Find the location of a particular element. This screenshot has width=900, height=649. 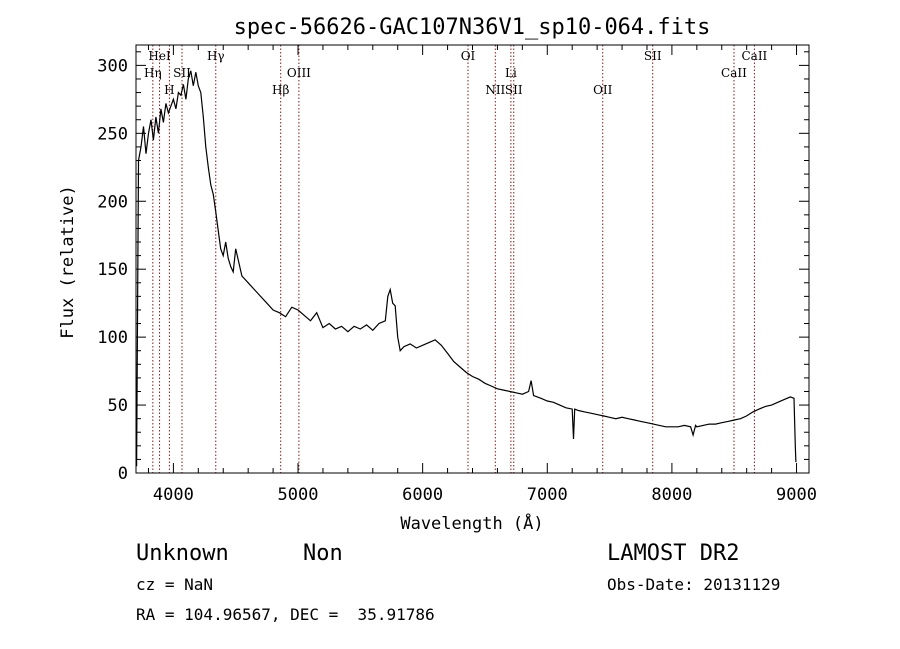

y-tick-label: 200 is located at coordinates (112, 202).